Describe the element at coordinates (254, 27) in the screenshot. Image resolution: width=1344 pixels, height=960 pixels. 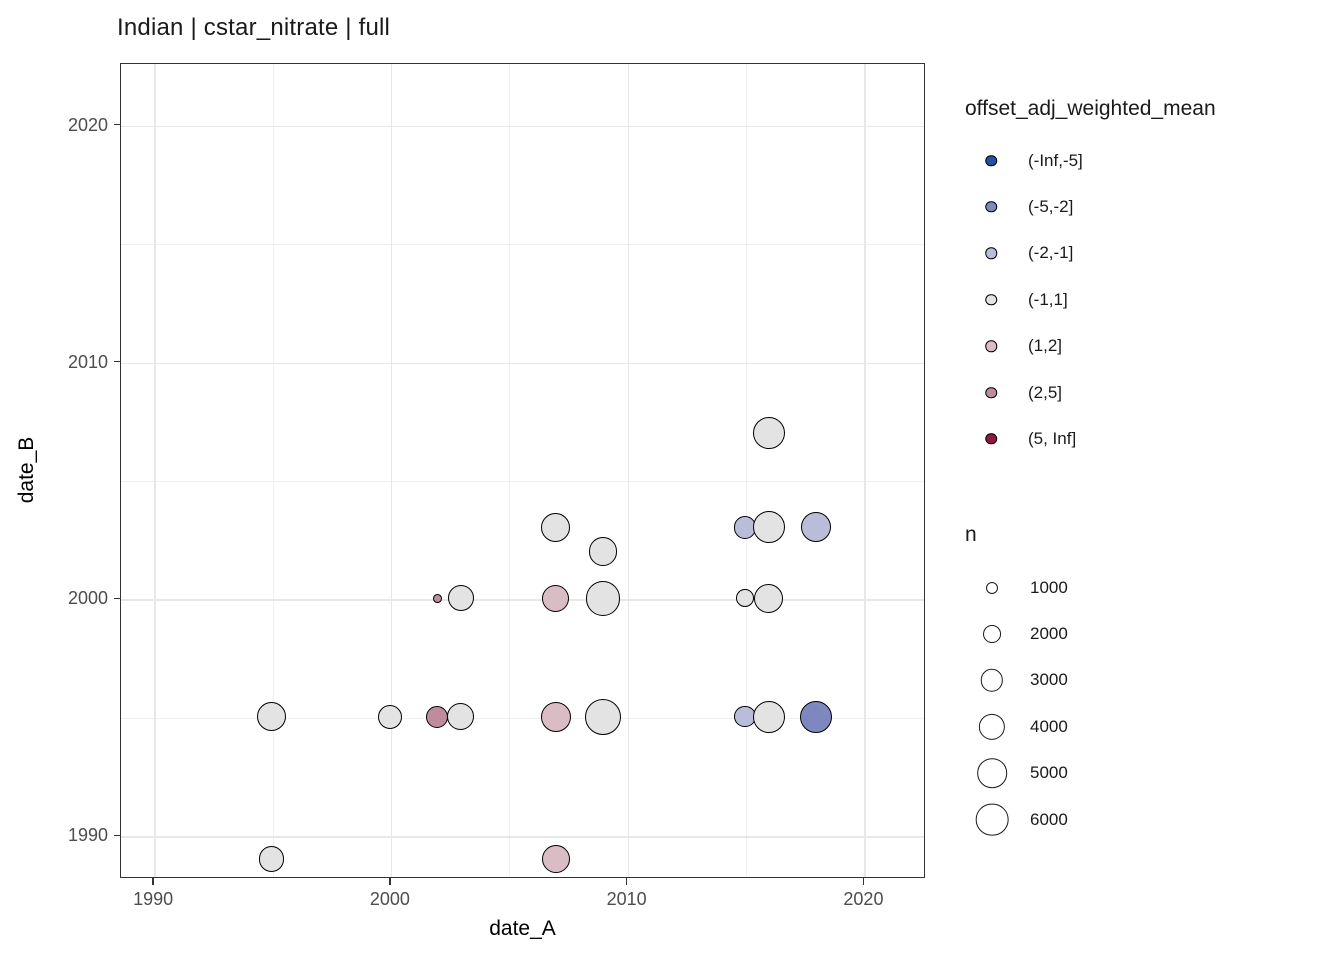
I see `chart-title: Indian | cstar_nitrate | full` at that location.